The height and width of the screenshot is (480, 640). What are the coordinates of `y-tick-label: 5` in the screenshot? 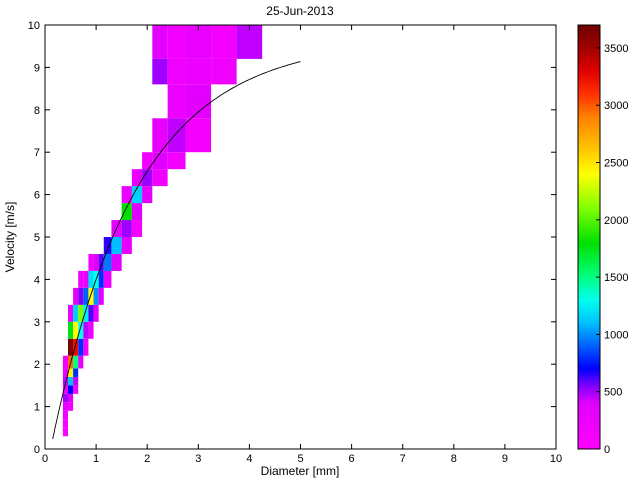 It's located at (37, 238).